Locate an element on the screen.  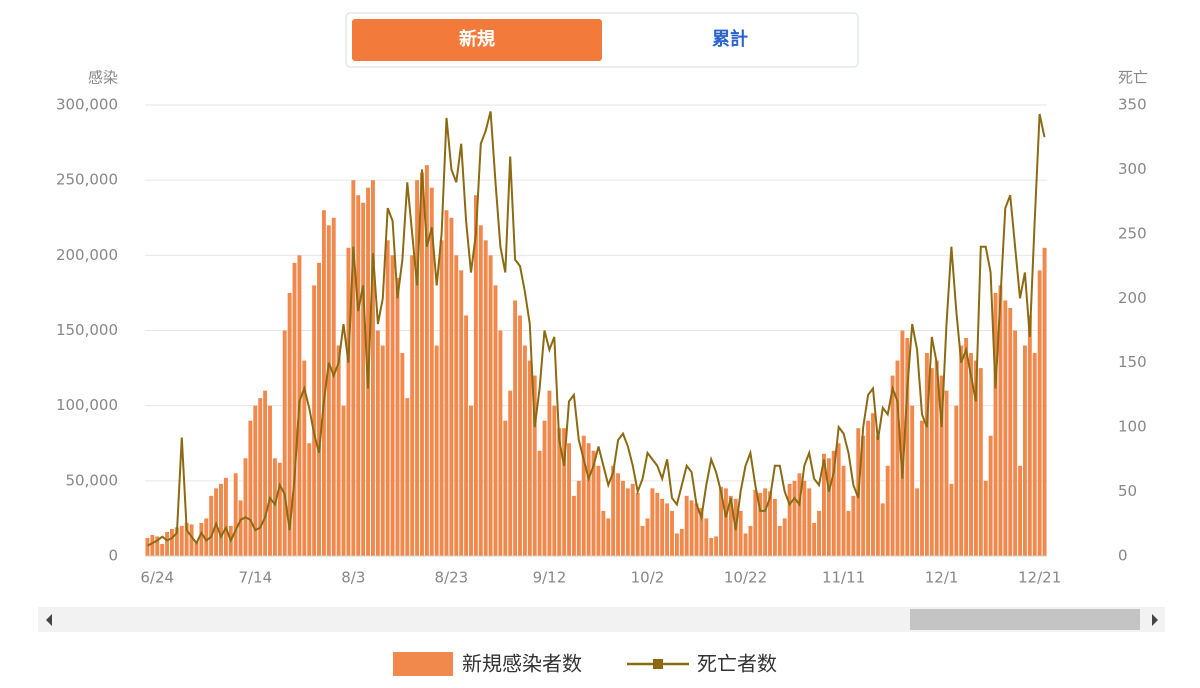
legend-marker is located at coordinates (658, 664).